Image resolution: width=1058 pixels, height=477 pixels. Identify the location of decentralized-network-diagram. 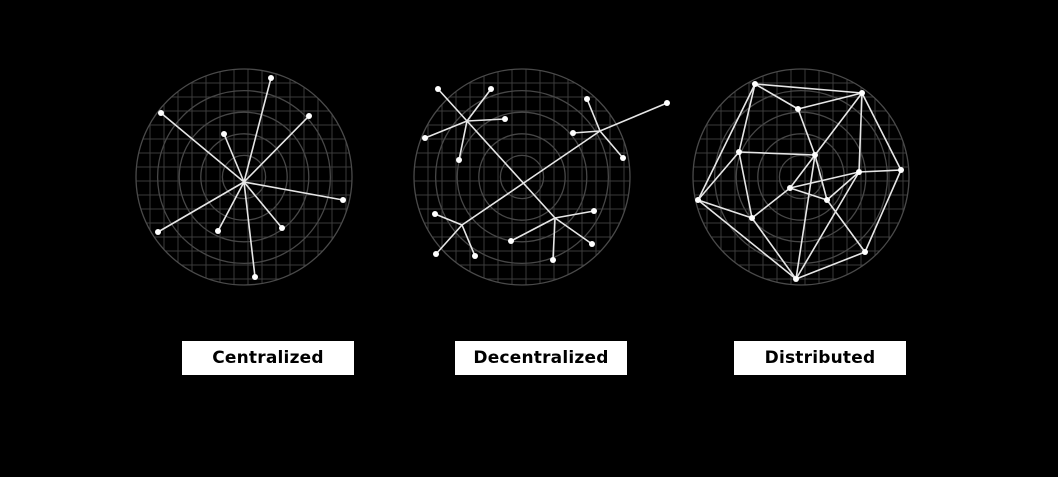
(541, 177).